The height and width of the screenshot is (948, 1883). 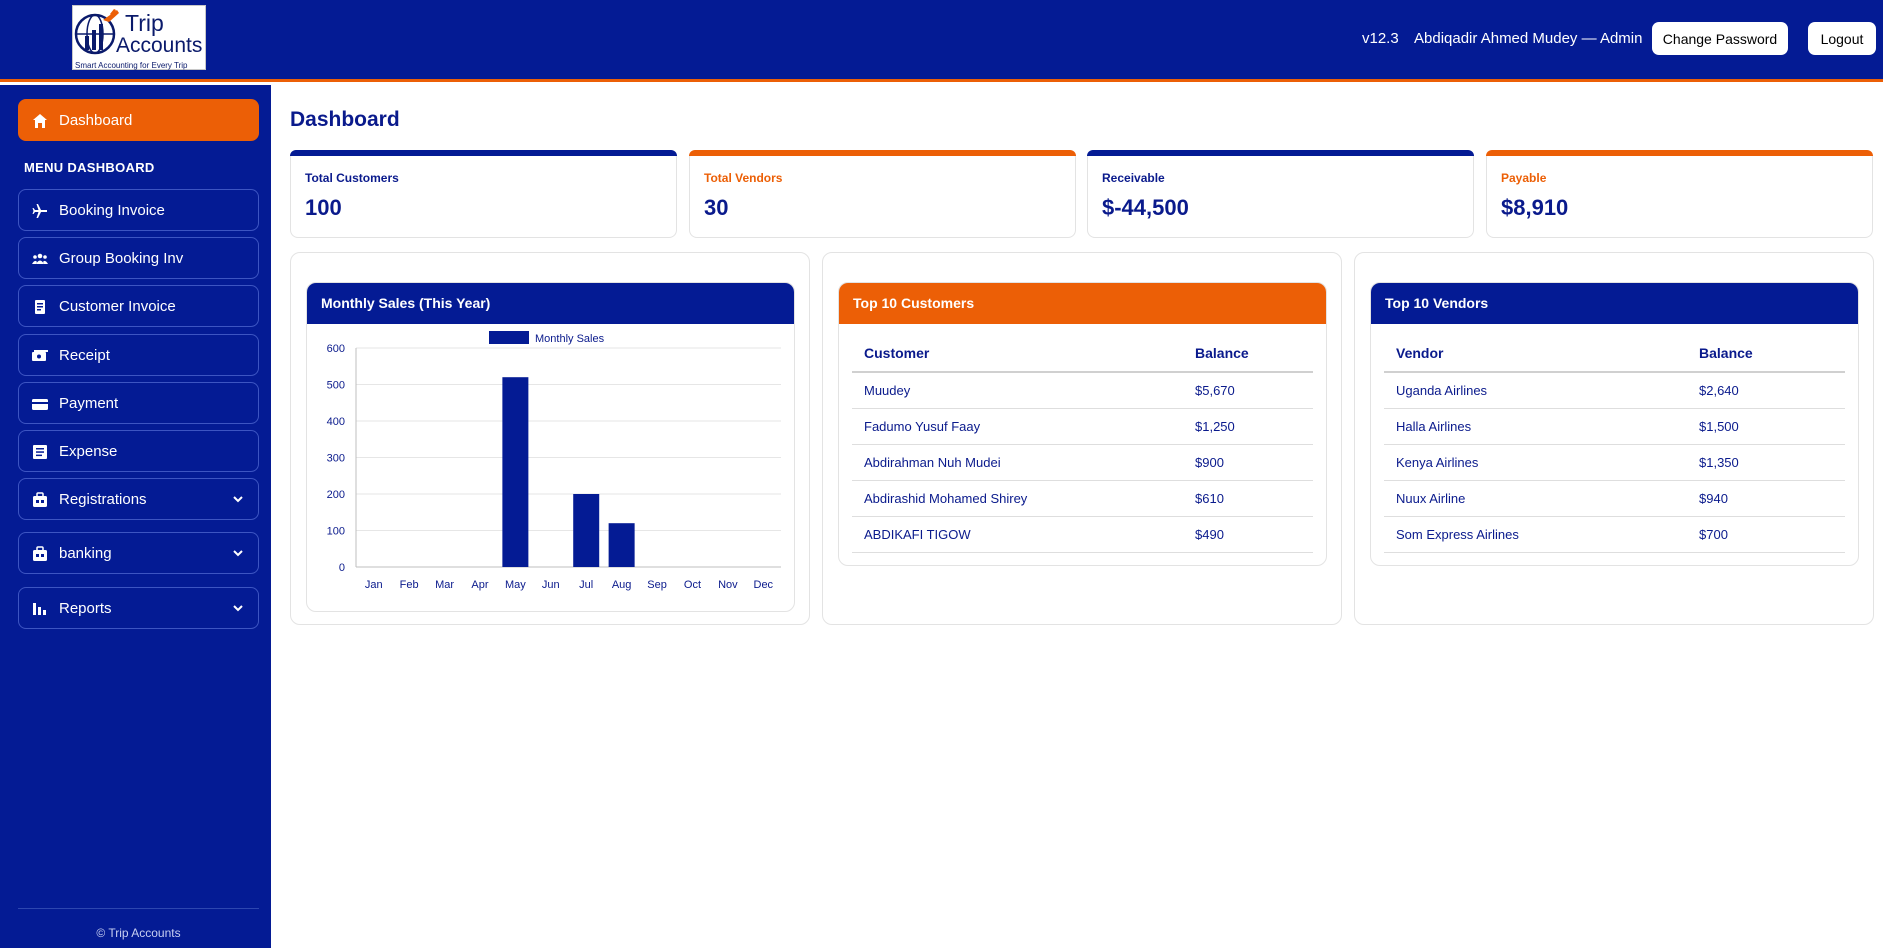 I want to click on table-row: Nuux Airline $940, so click(x=1614, y=498).